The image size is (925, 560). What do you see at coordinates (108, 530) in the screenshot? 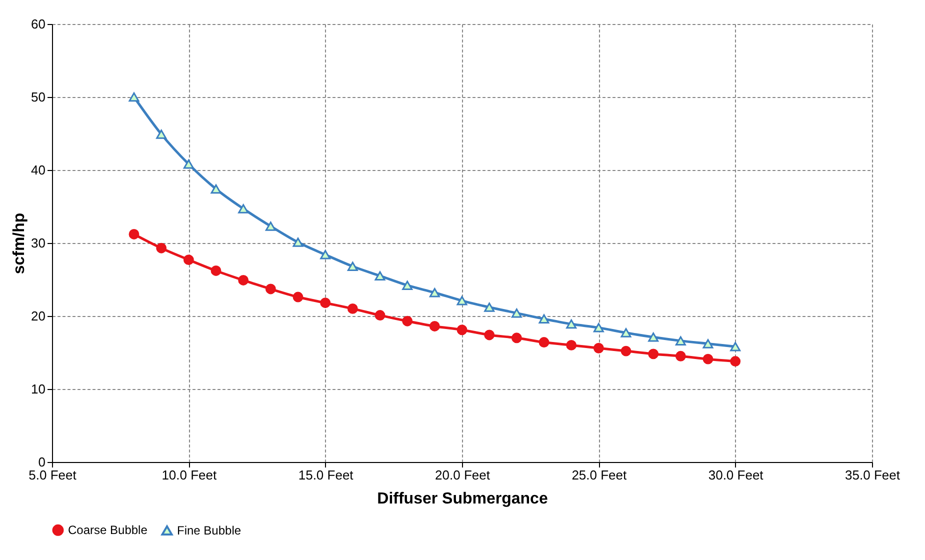
I see `legend-label: Coarse Bubble` at bounding box center [108, 530].